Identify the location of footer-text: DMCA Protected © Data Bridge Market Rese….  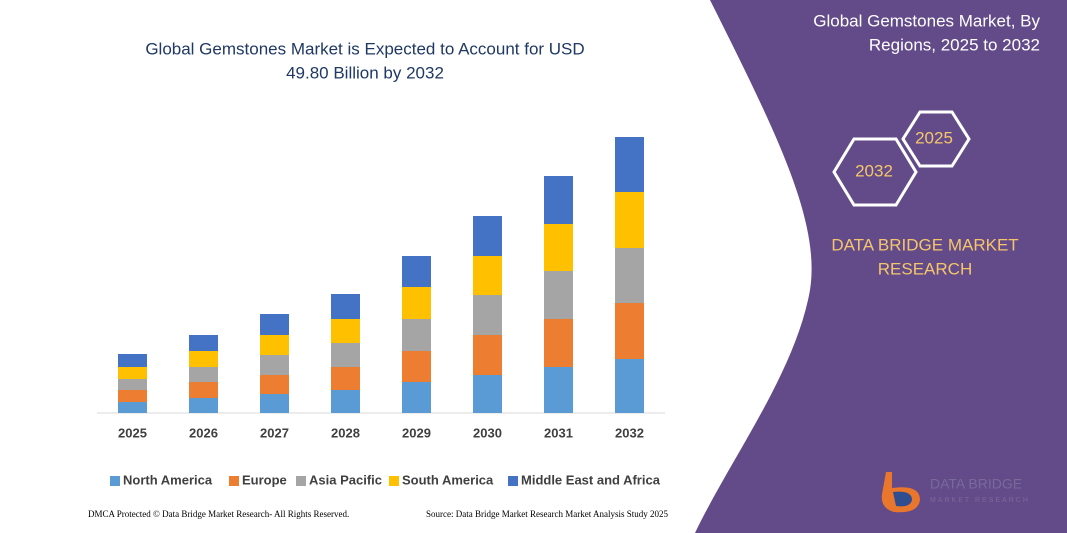
(218, 514).